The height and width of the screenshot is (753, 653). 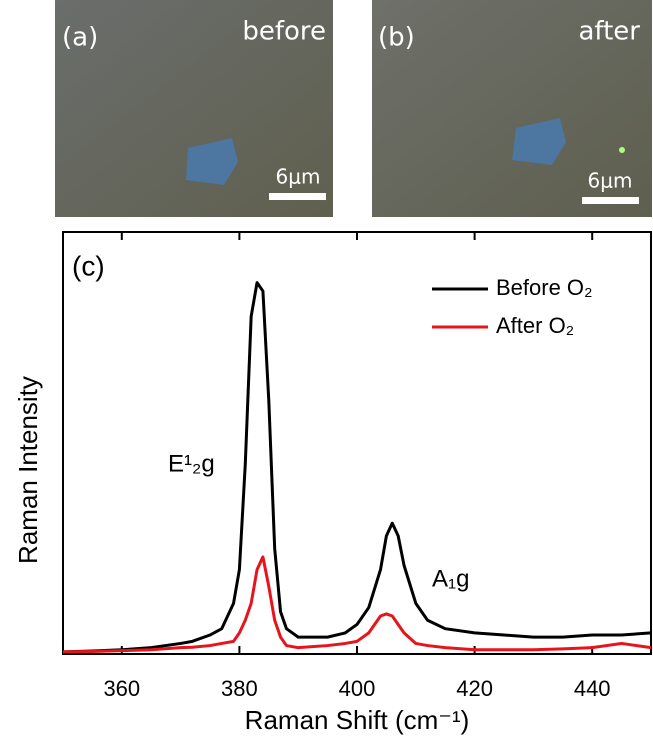 I want to click on caption: after, so click(x=609, y=32).